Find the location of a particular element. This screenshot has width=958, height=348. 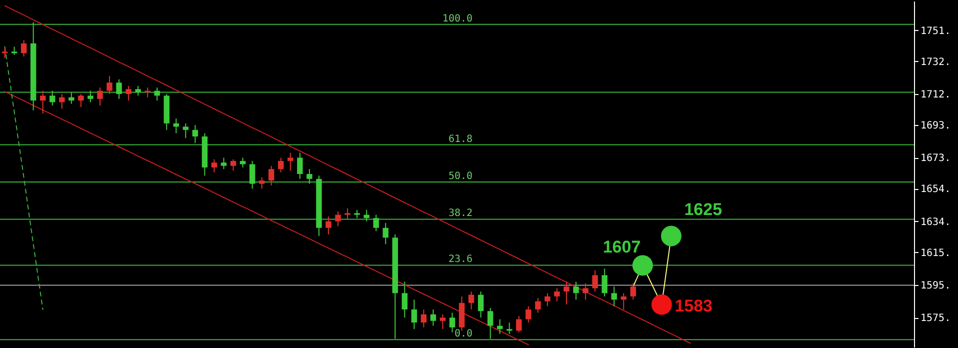

y-tick-label: 1634. is located at coordinates (935, 222).